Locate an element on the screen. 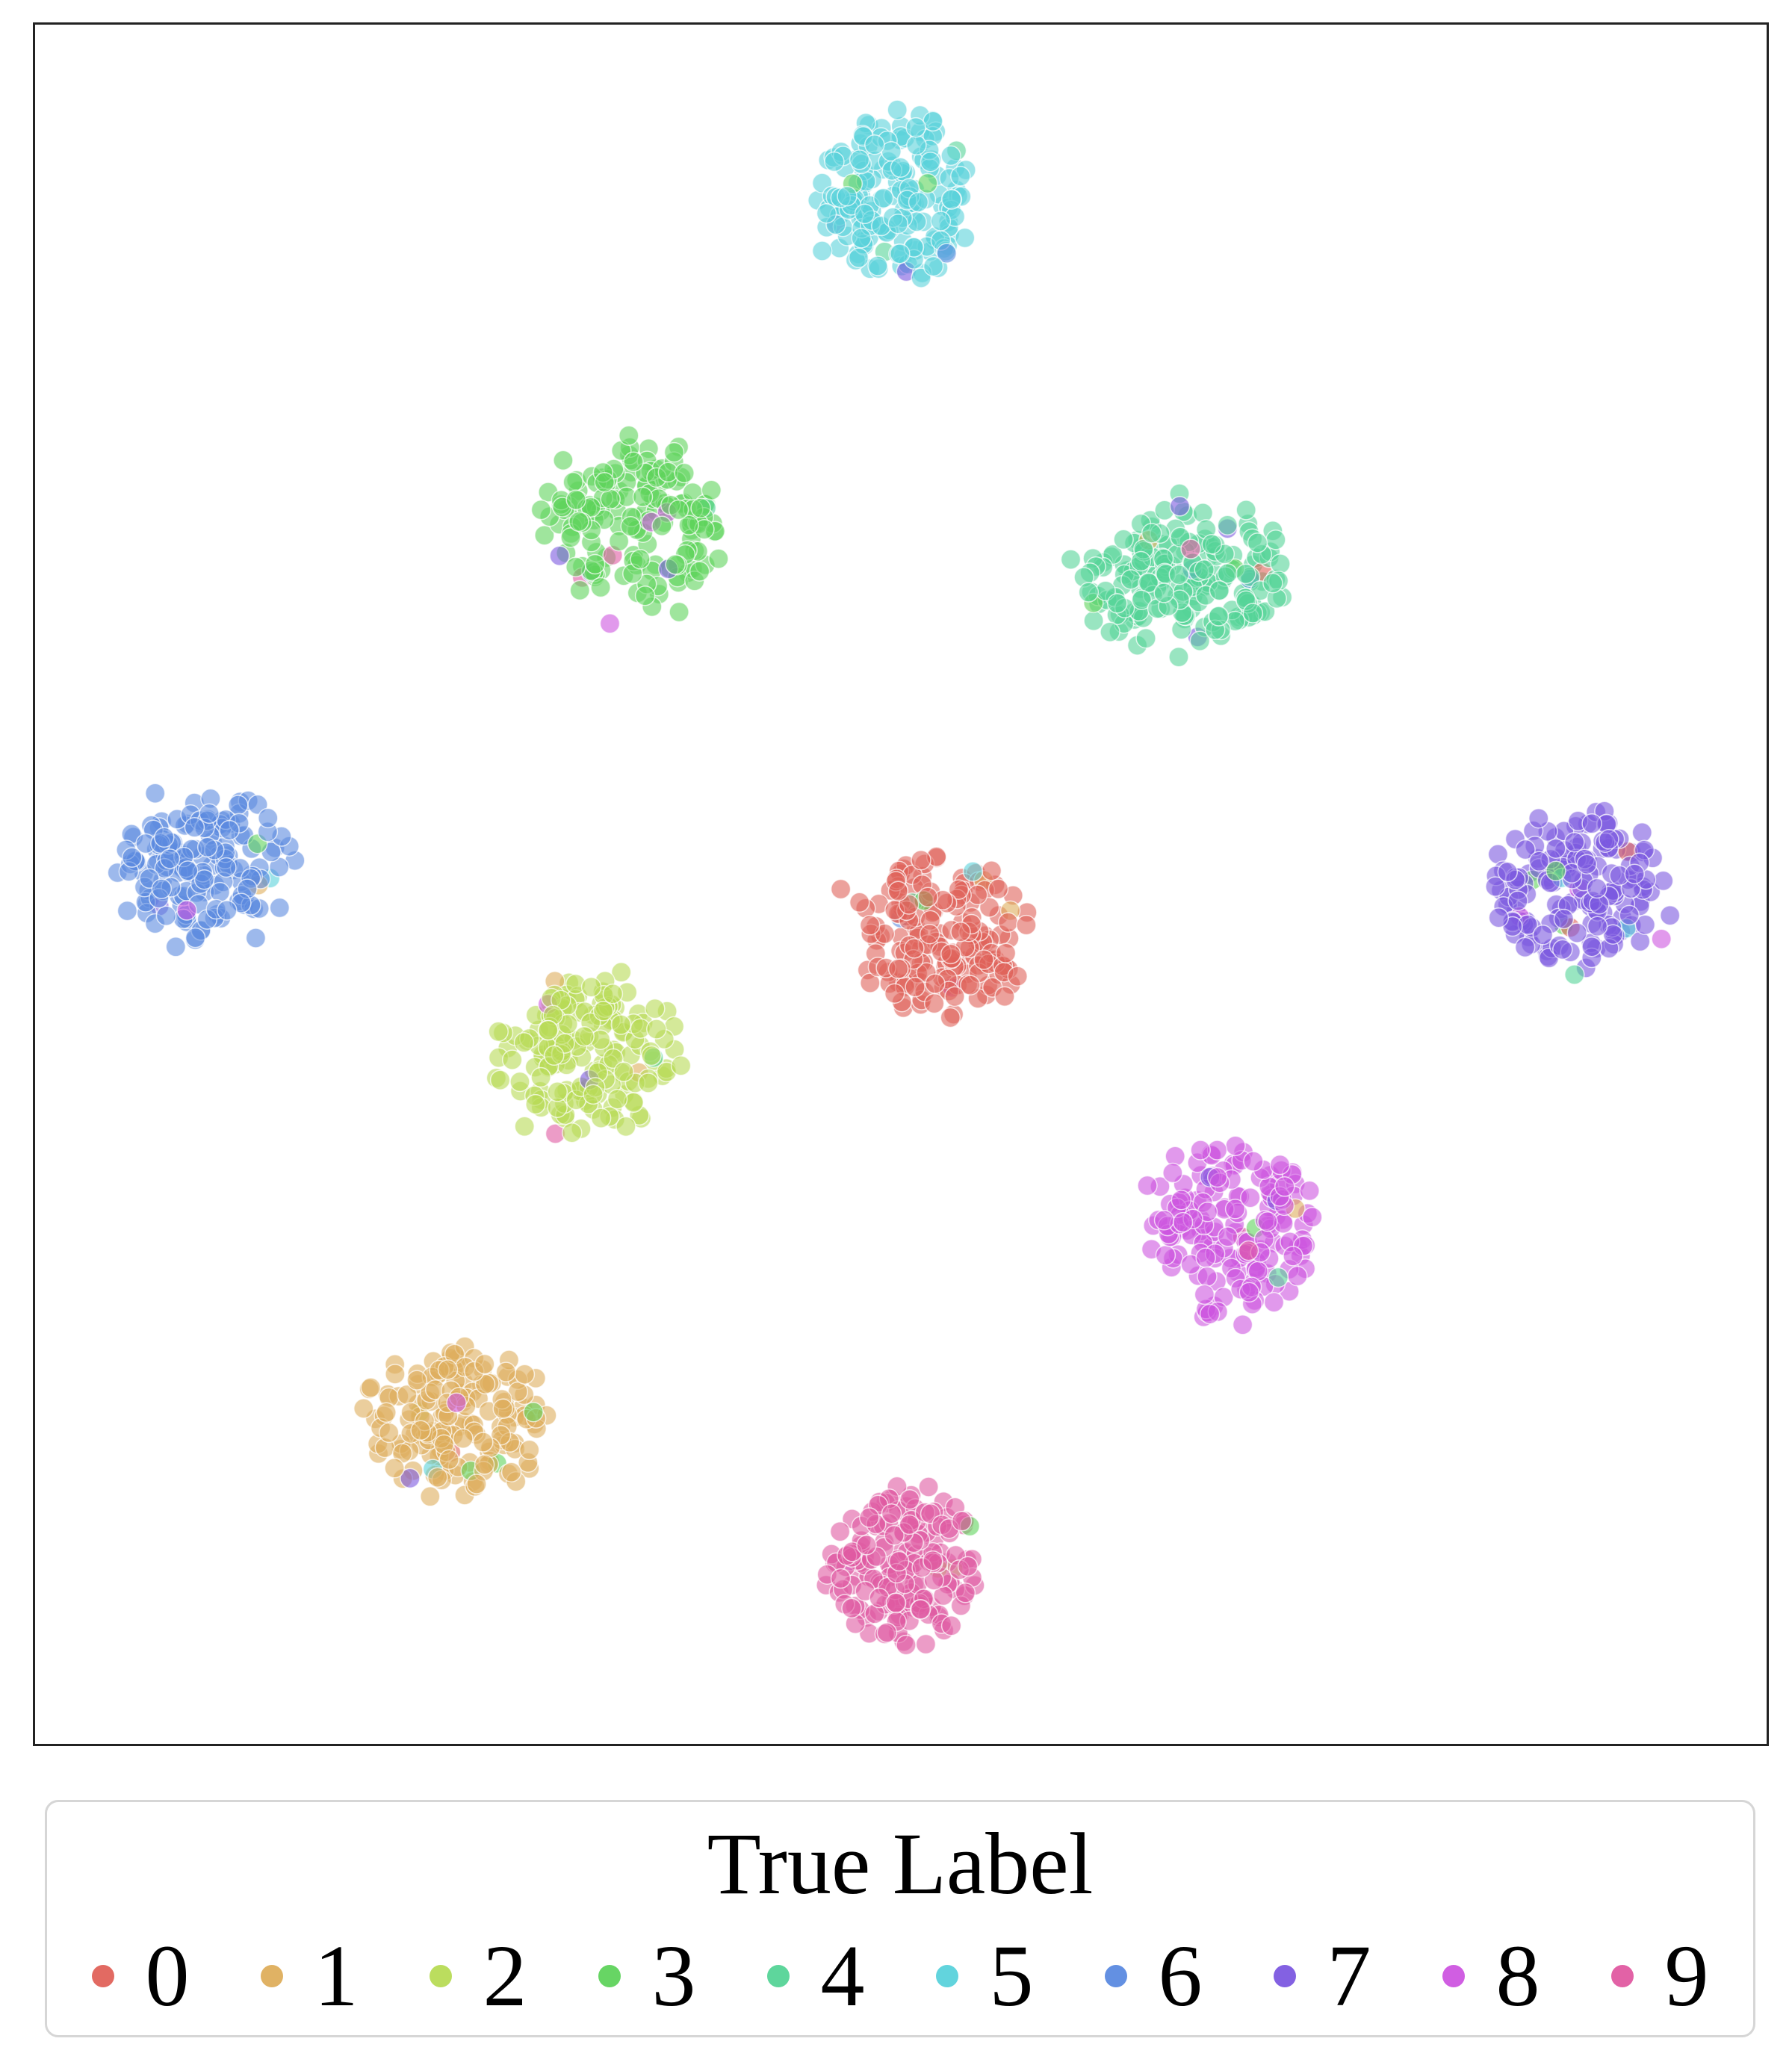 Image resolution: width=1792 pixels, height=2065 pixels. legend-item-9: 9 is located at coordinates (1659, 1976).